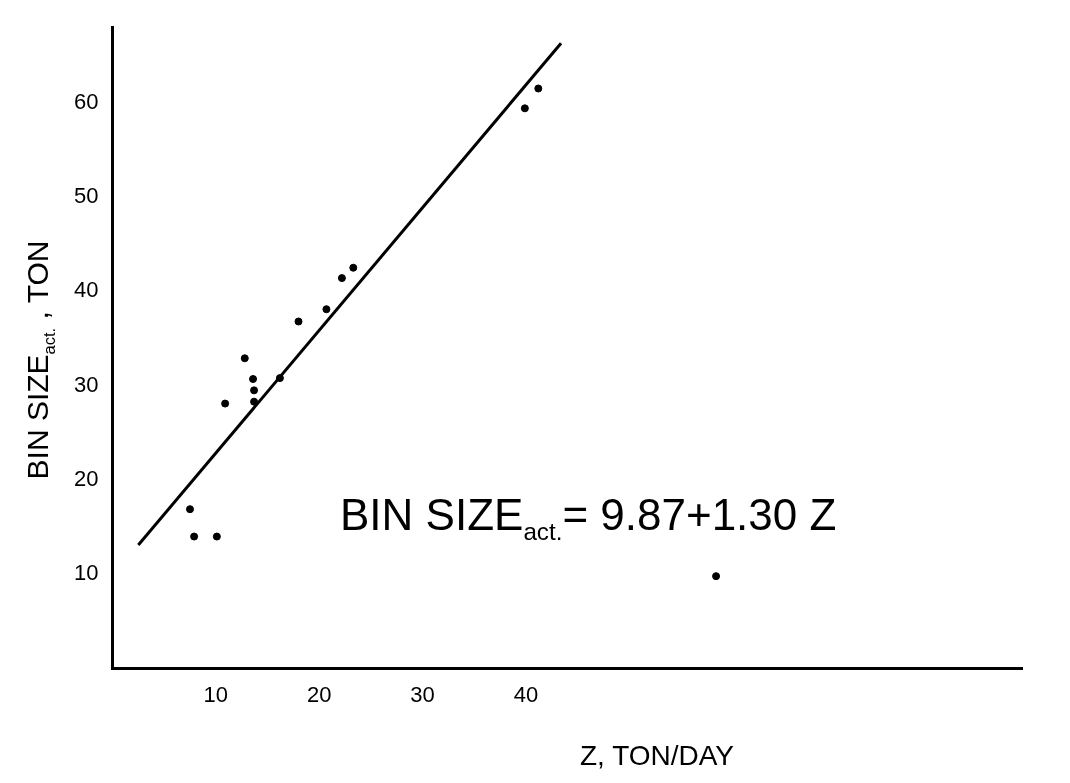  I want to click on y-tick-label: 60, so click(86, 101).